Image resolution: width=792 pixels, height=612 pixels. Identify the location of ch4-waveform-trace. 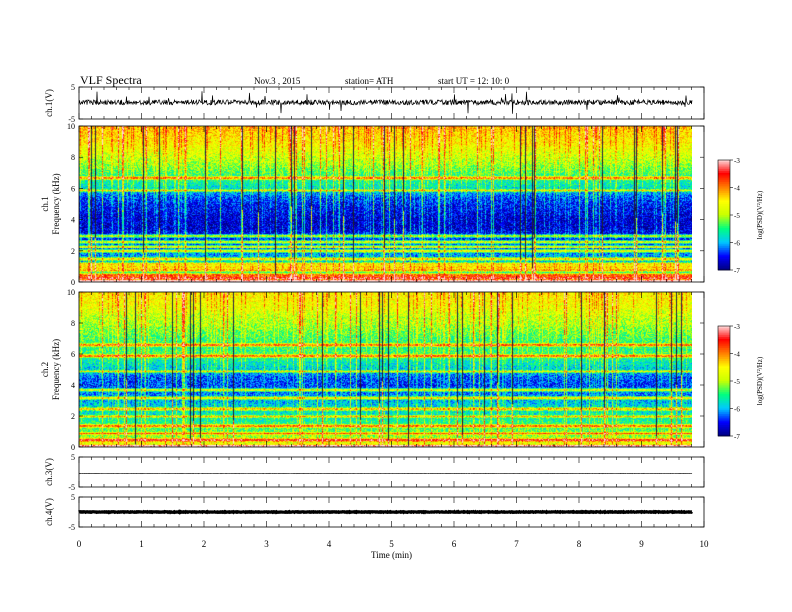
(386, 512).